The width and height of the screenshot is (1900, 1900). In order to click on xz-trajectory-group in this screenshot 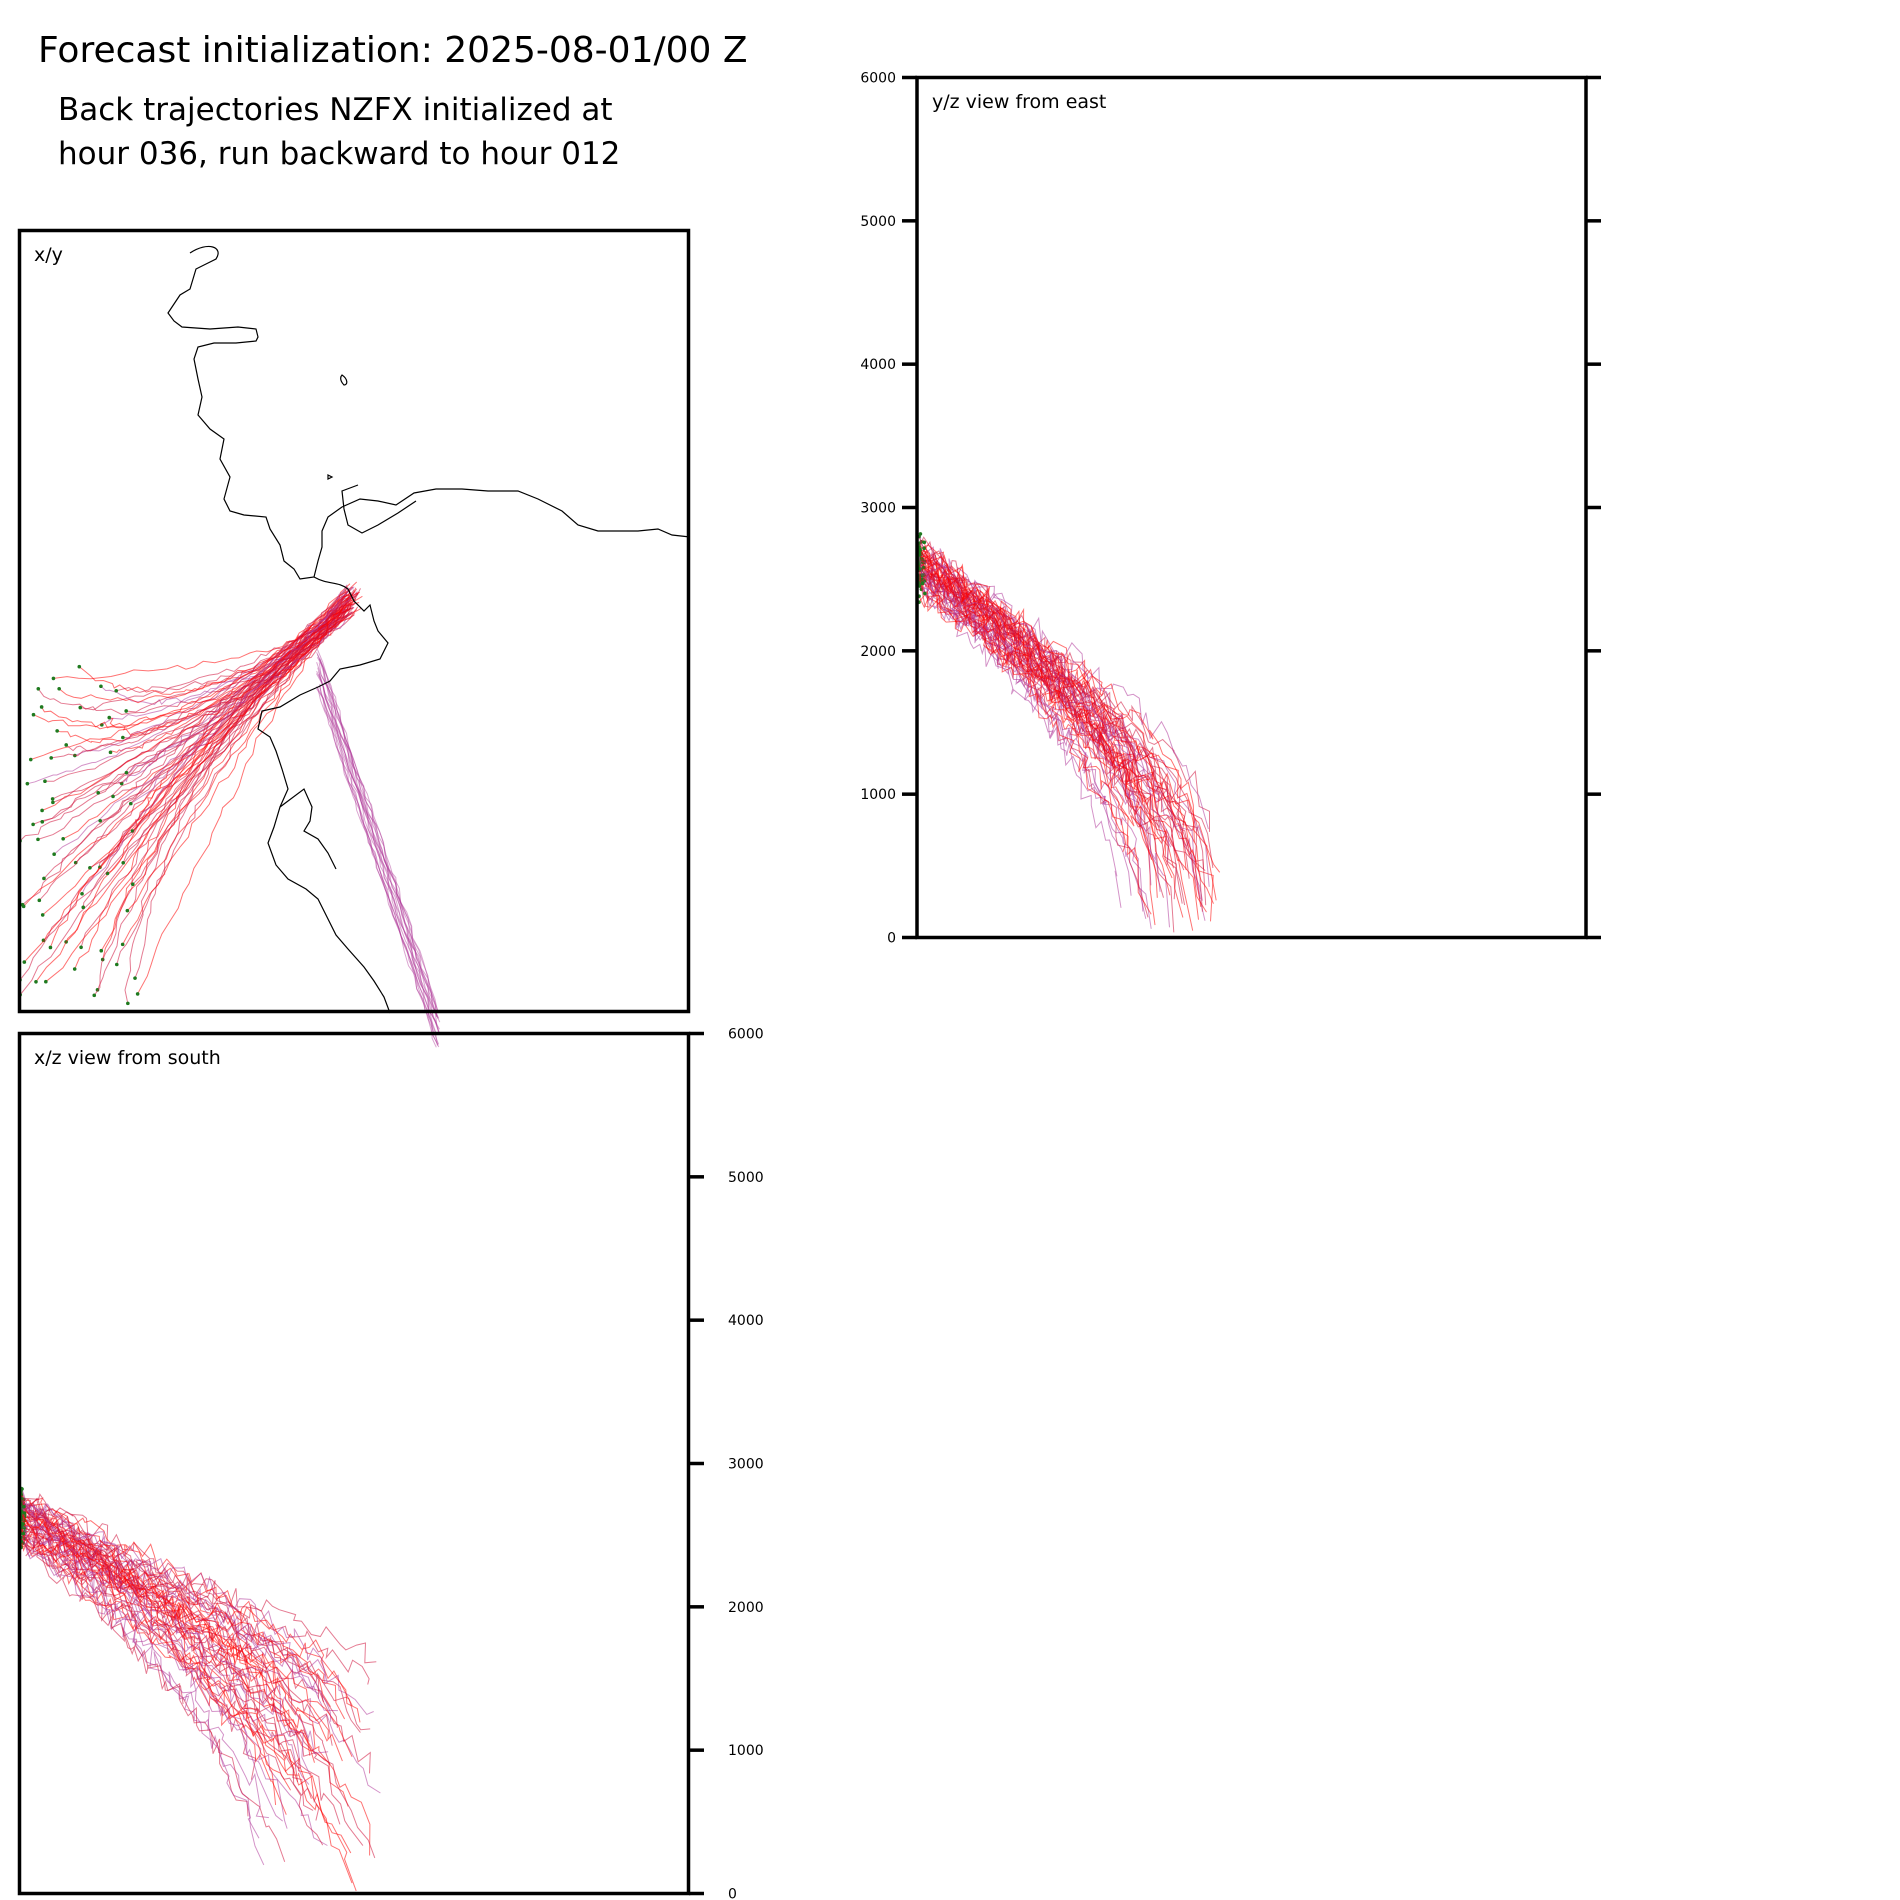, I will do `click(200, 1689)`.